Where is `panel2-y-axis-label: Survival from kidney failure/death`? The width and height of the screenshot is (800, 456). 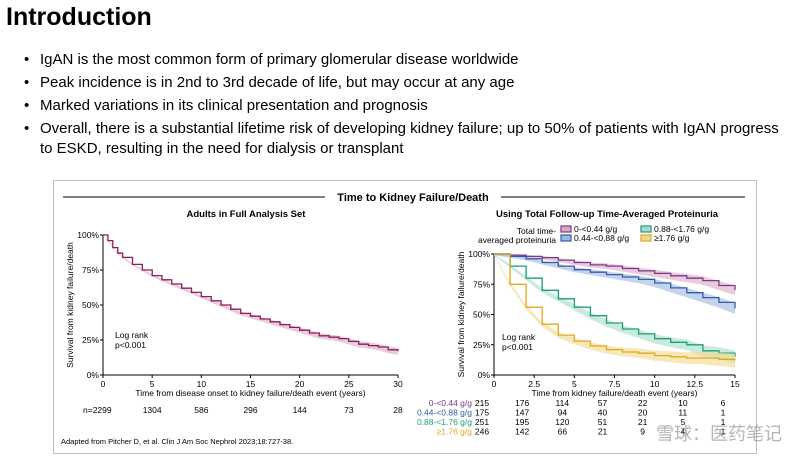
panel2-y-axis-label: Survival from kidney failure/death is located at coordinates (461, 314).